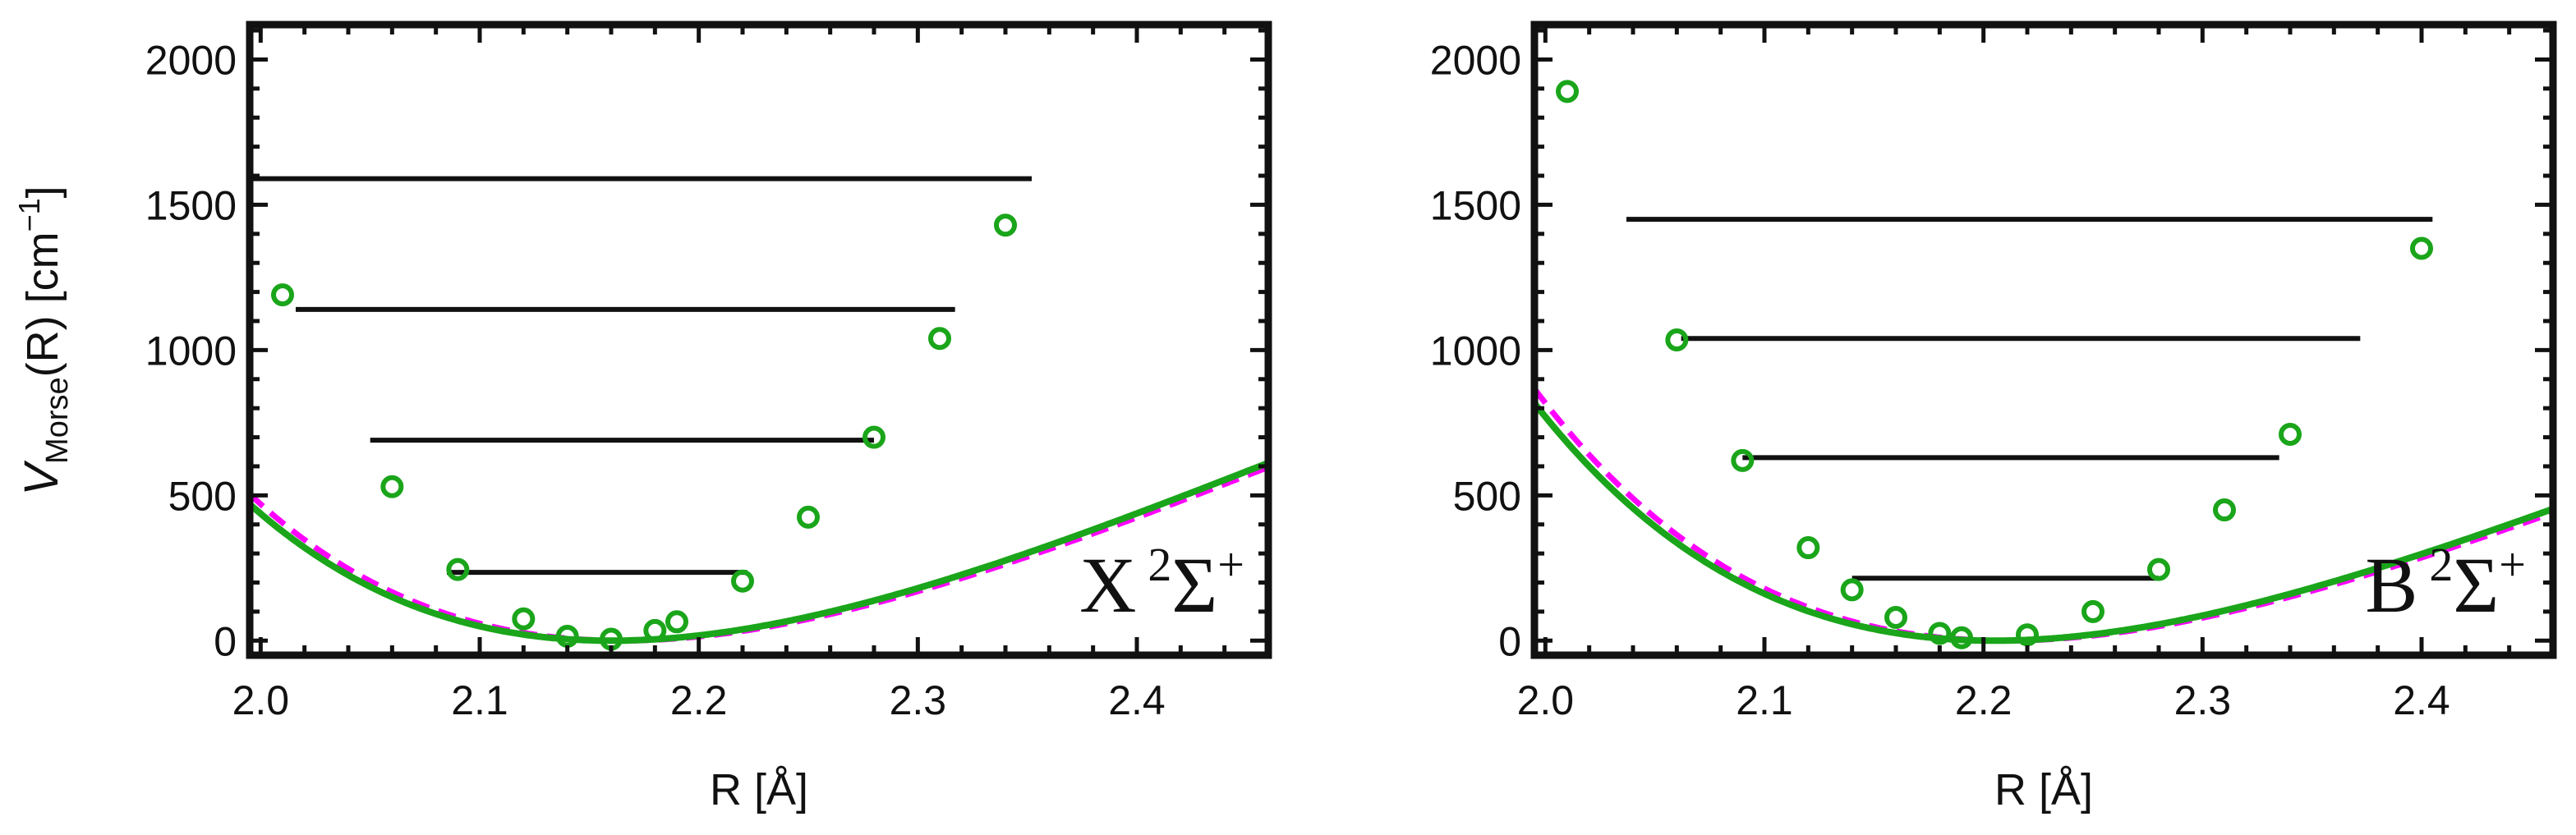  What do you see at coordinates (2391, 585) in the screenshot?
I see `state-letter: B` at bounding box center [2391, 585].